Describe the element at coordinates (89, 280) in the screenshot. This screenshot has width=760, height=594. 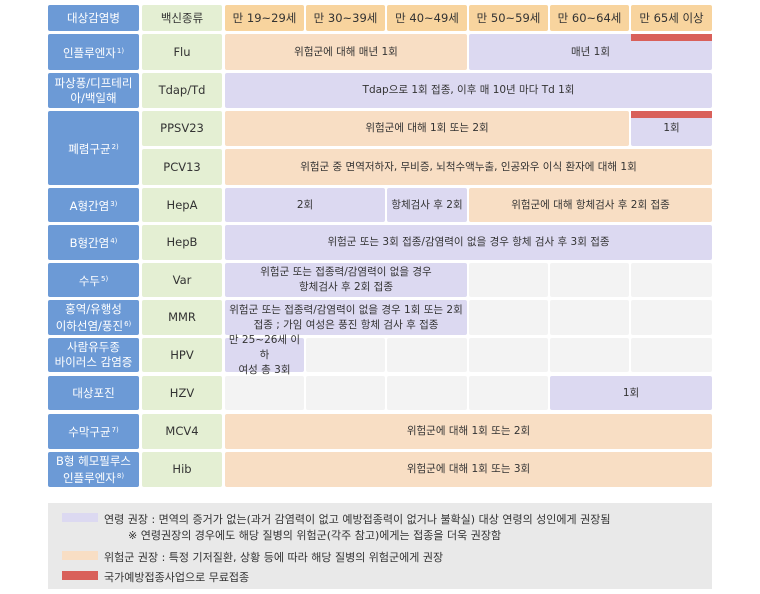
I see `disease-name: 수두` at that location.